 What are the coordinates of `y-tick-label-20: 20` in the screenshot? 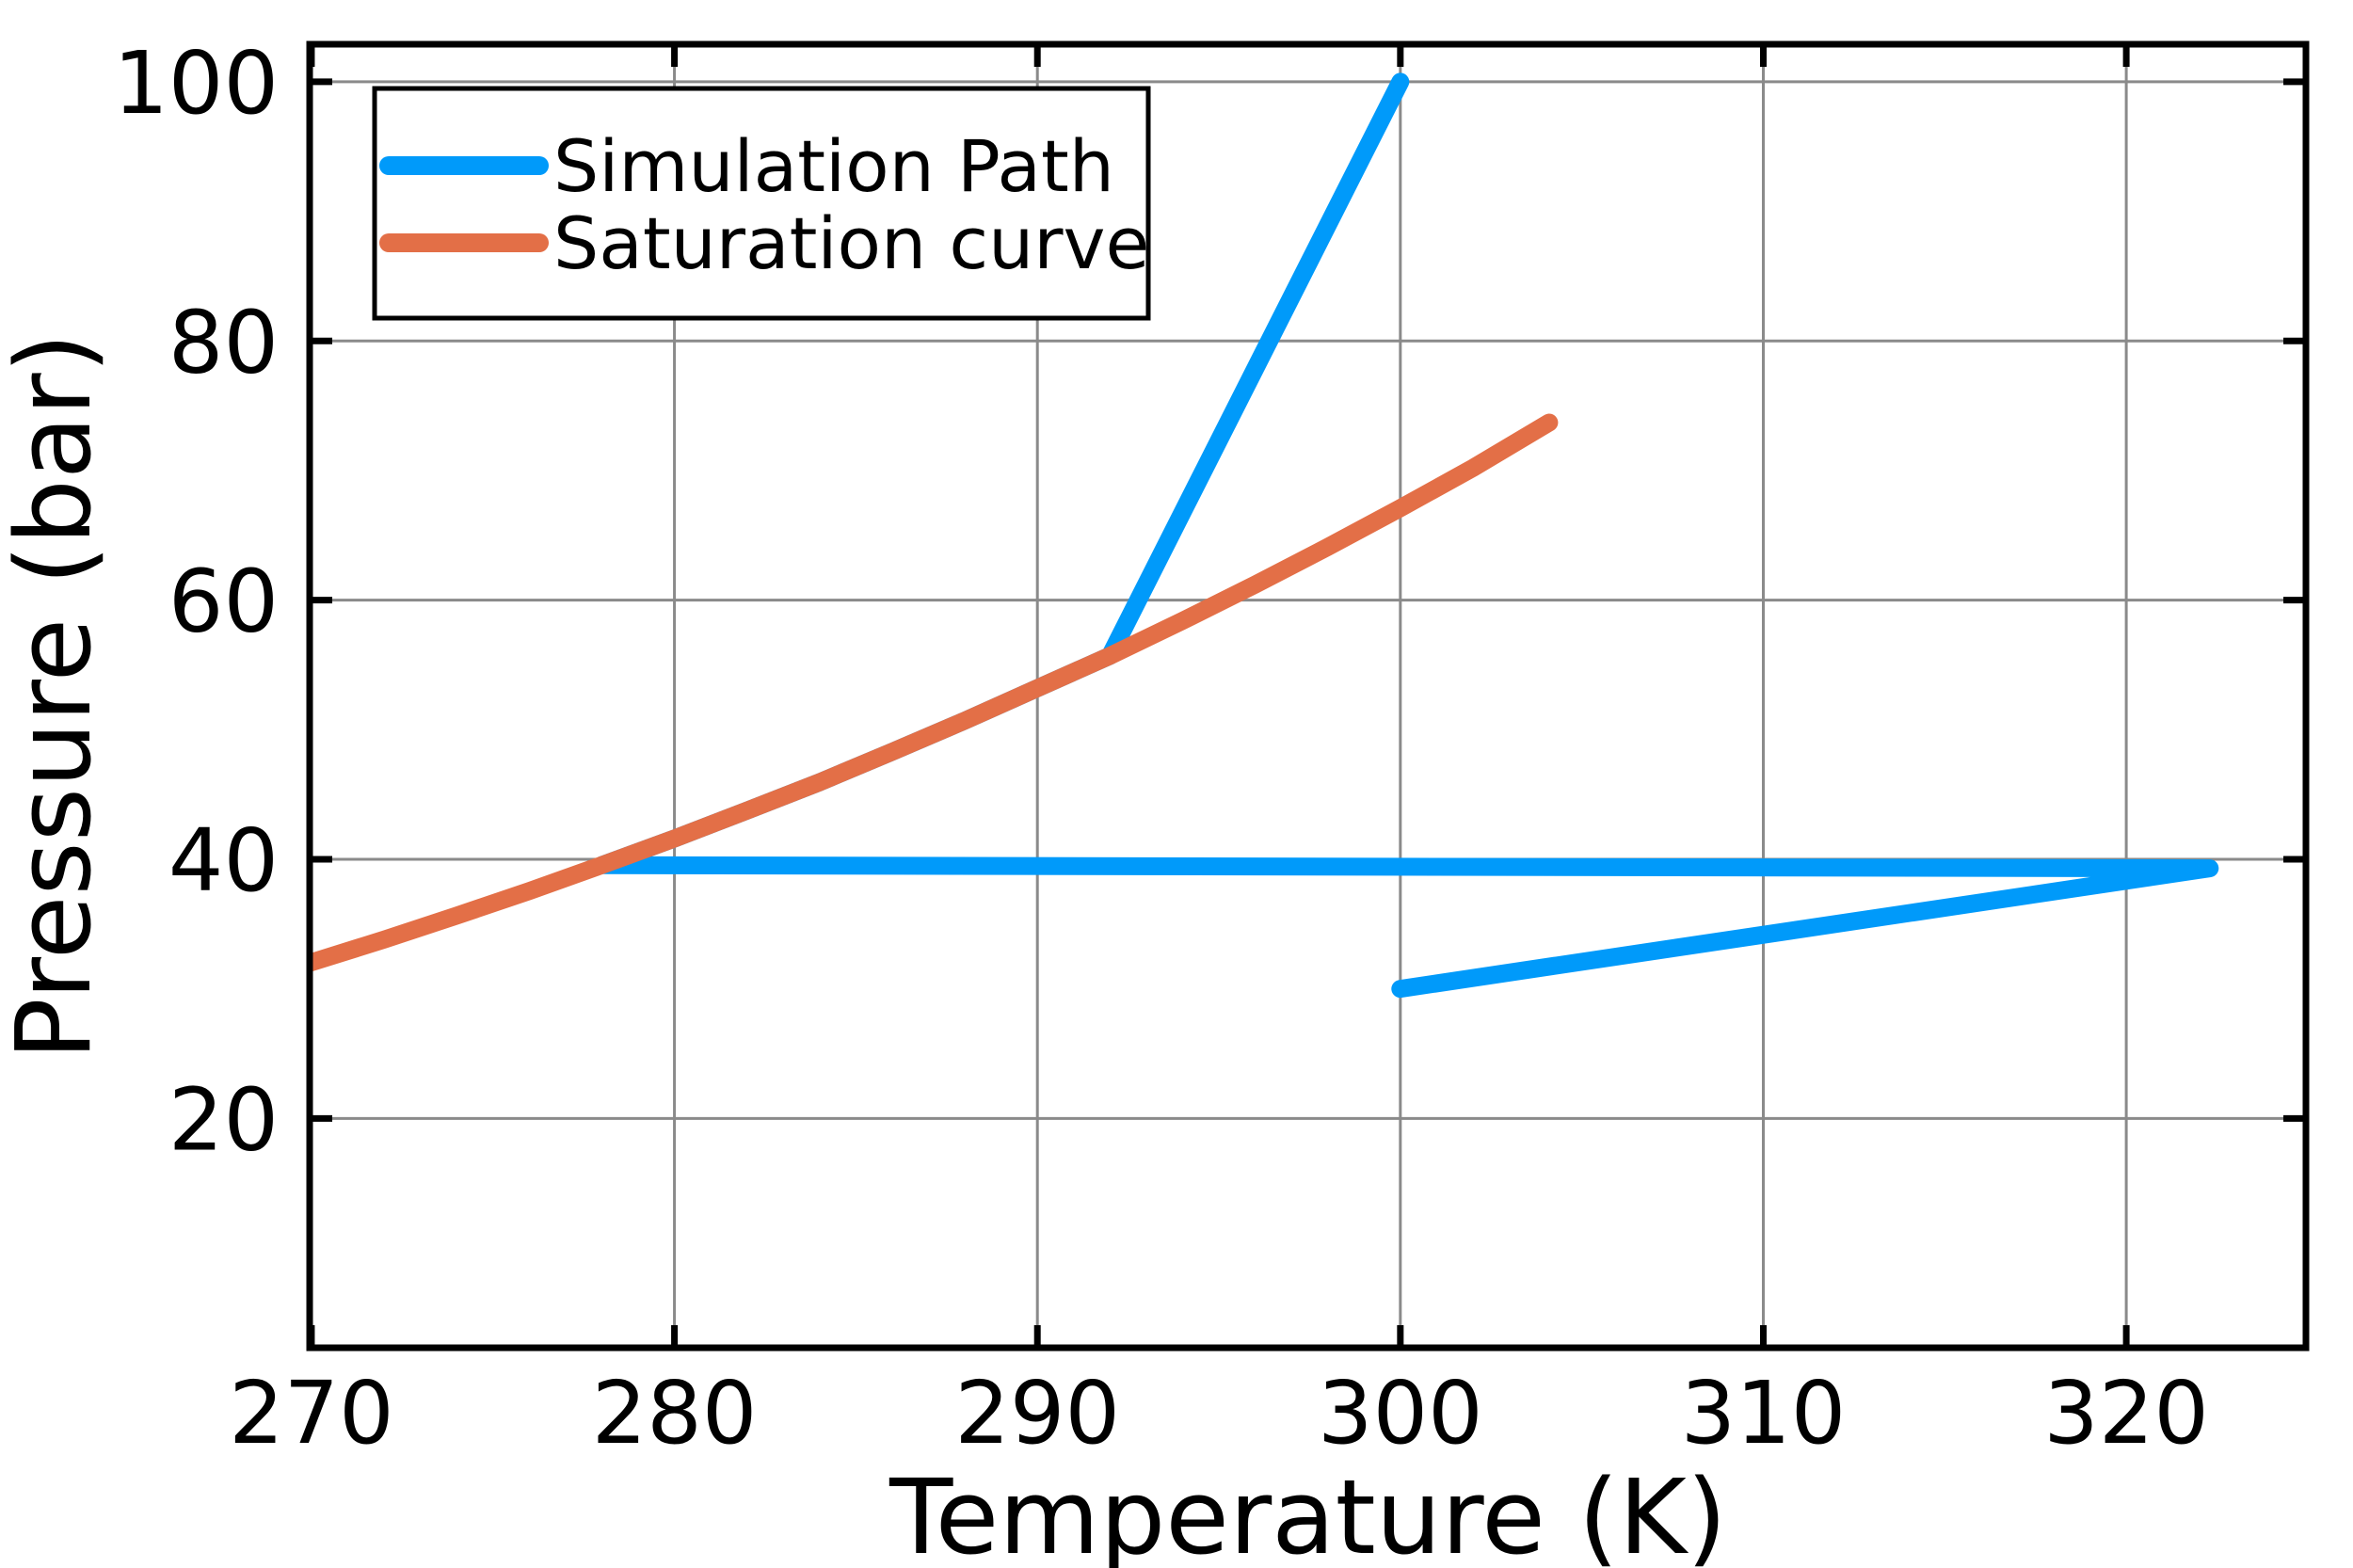 It's located at (224, 1119).